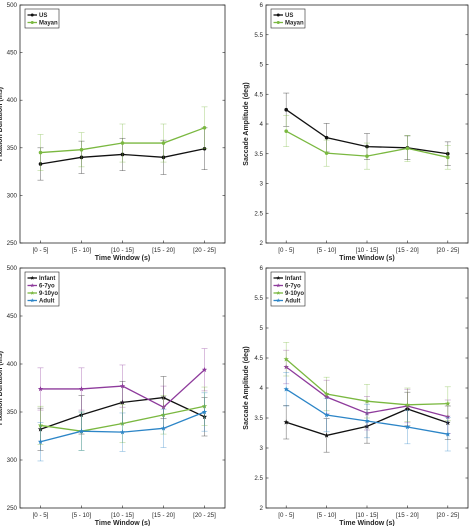 This screenshot has height=526, width=474. I want to click on y-tick-label: 2, so click(262, 243).